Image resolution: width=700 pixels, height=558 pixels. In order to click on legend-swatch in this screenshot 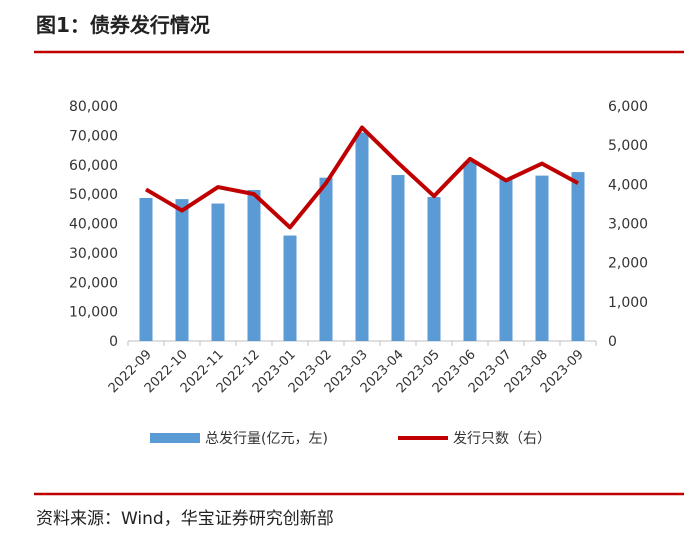, I will do `click(175, 438)`.